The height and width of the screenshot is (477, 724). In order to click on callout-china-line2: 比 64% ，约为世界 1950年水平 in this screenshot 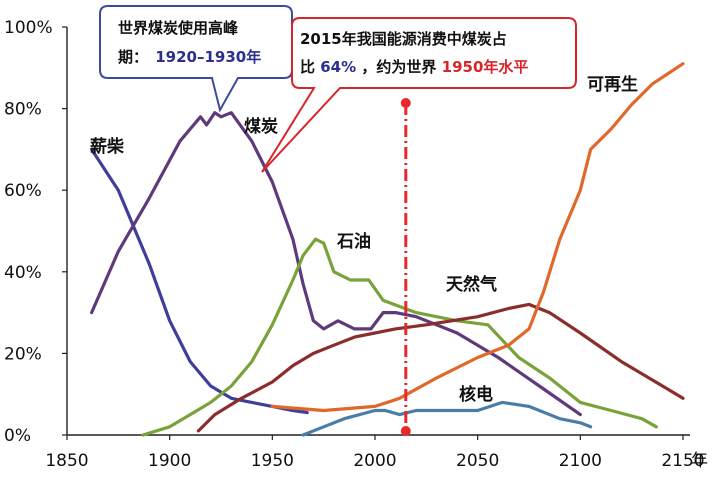, I will do `click(414, 67)`.